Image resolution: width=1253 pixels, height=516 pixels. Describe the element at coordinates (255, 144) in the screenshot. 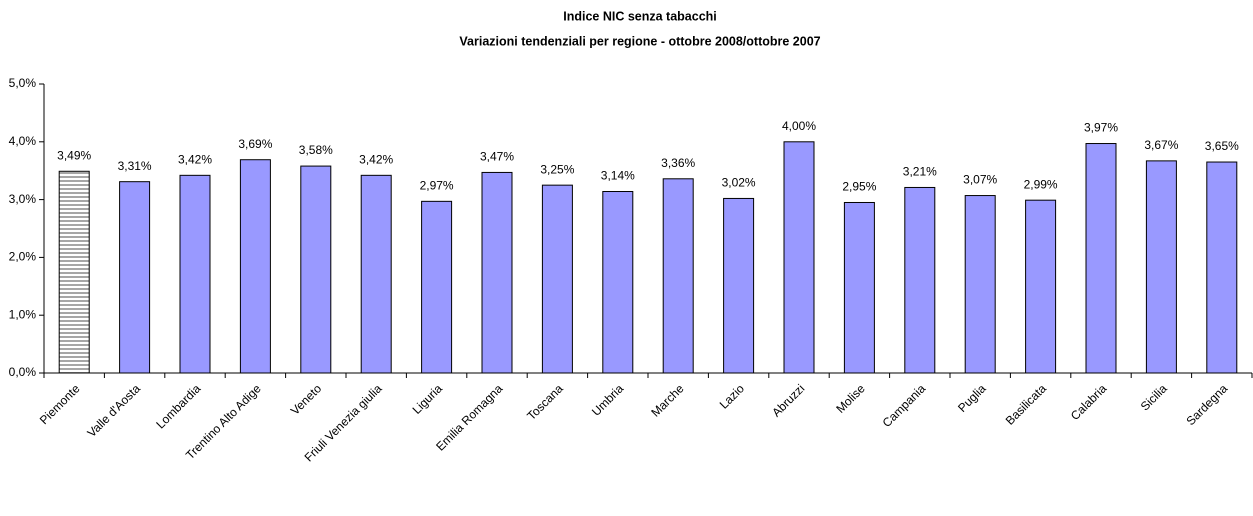

I see `value-label: 3,69%` at that location.